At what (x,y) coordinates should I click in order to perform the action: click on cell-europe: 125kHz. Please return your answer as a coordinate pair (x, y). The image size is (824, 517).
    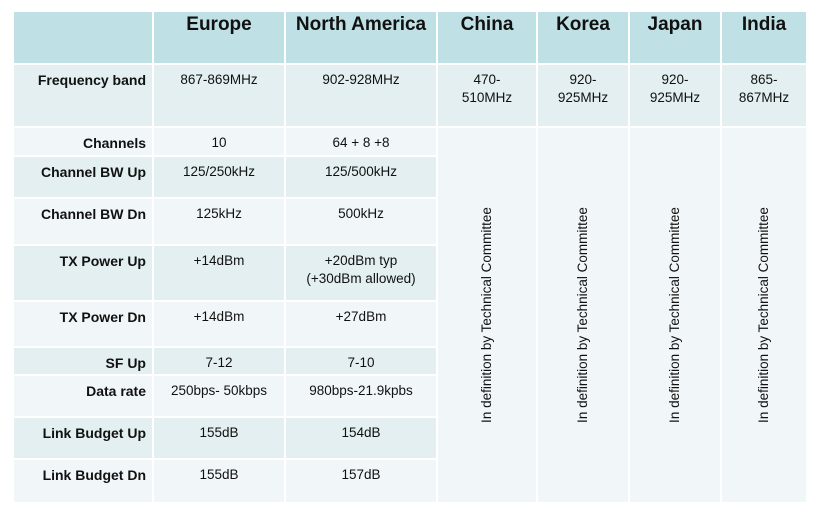
    Looking at the image, I should click on (219, 221).